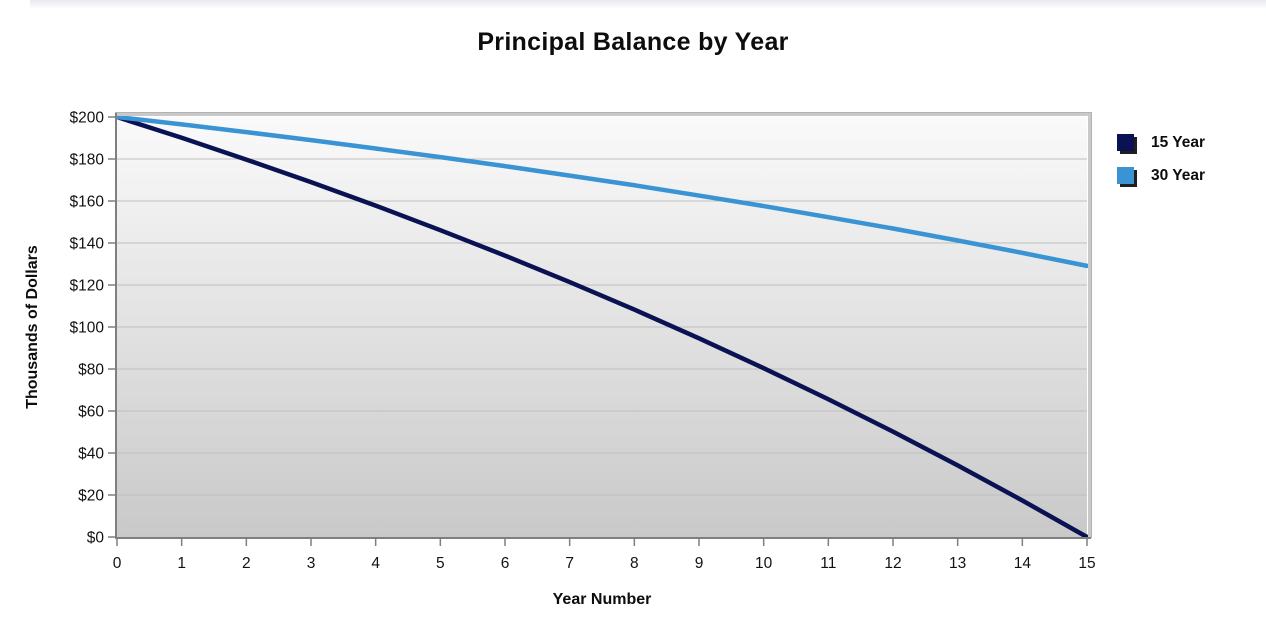 Image resolution: width=1266 pixels, height=632 pixels. I want to click on legend: 15 Year 30 Year, so click(1161, 167).